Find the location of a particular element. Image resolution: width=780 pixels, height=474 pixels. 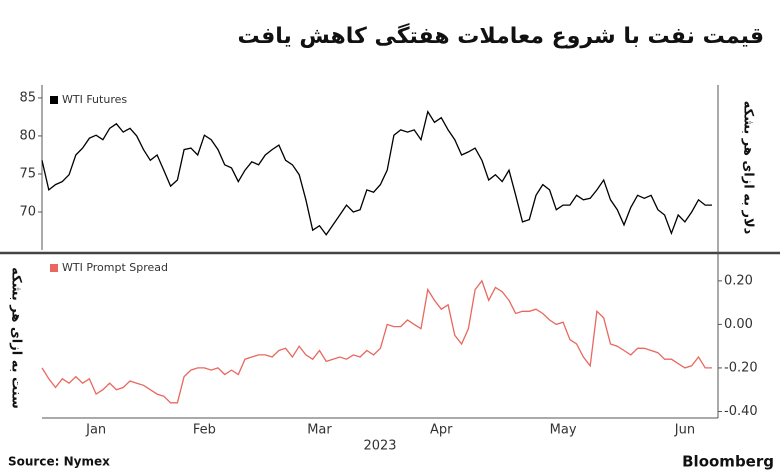

y-tick-label: 0.20 is located at coordinates (738, 280).